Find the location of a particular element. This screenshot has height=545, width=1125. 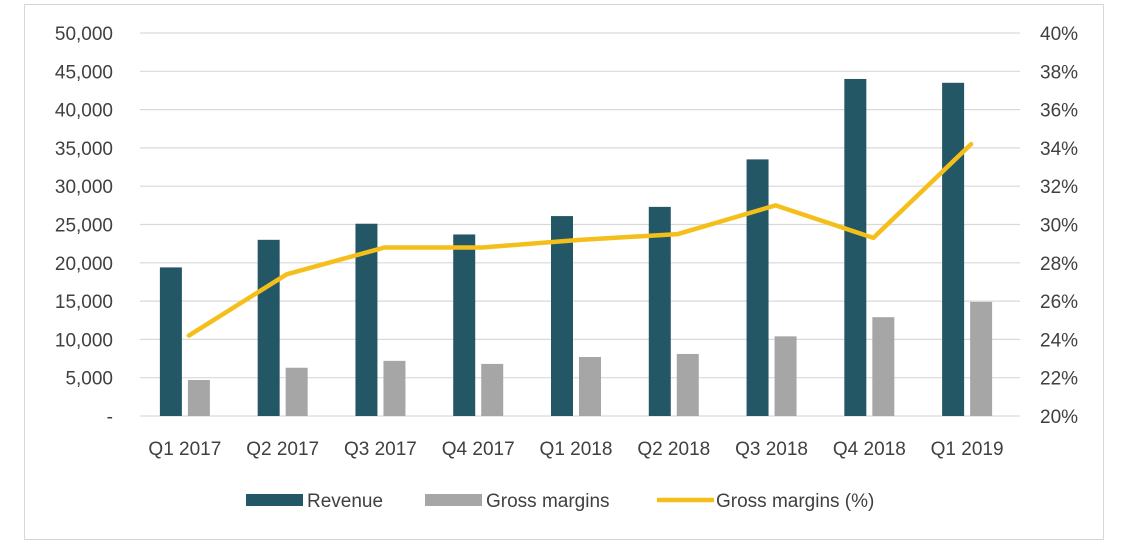

y-right-tick-label: 22% is located at coordinates (1059, 379).